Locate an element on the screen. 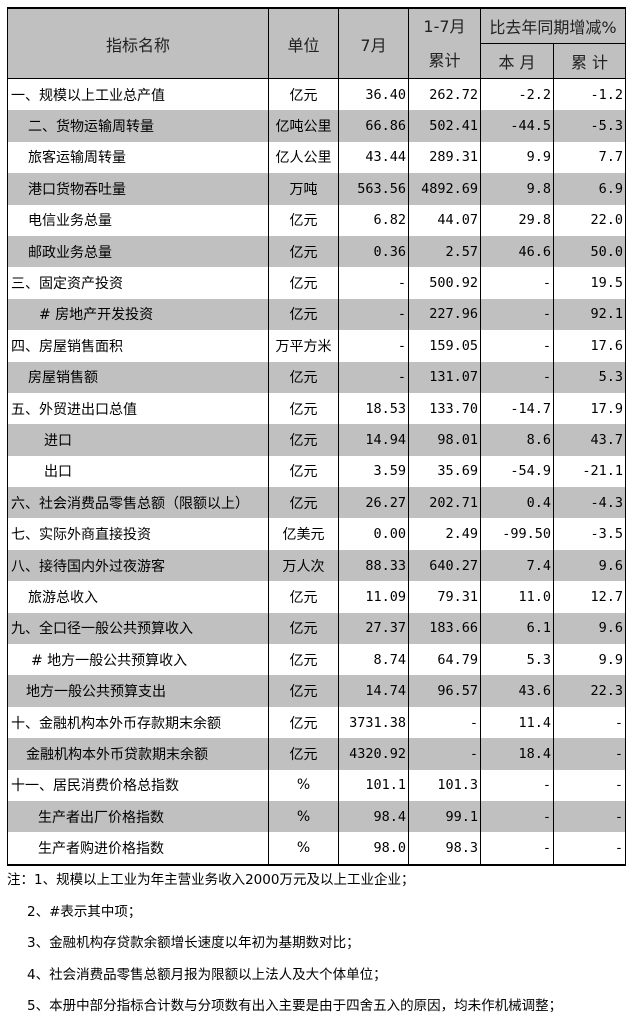 Image resolution: width=637 pixels, height=1024 pixels. note-line: 3、金融机构存贷款余额增长速度以年初为基期数对比； is located at coordinates (193, 943).